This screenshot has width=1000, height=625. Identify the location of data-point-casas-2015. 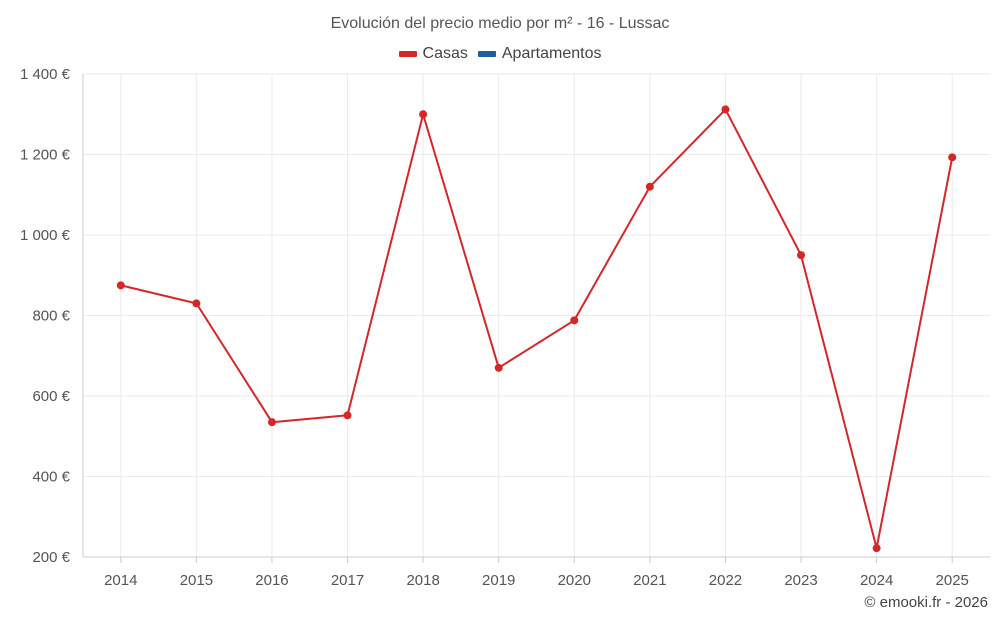
(196, 303).